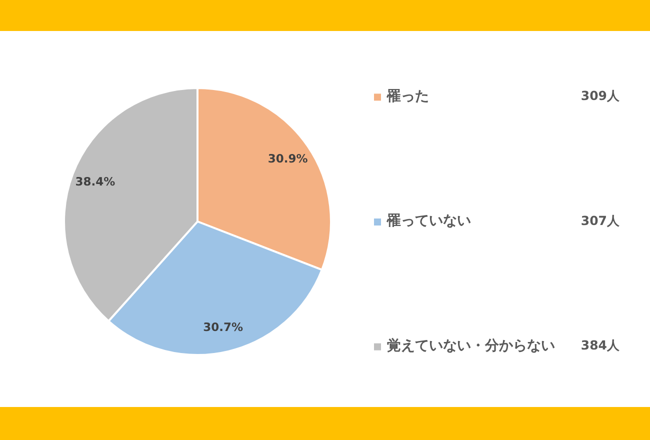 Image resolution: width=650 pixels, height=440 pixels. Describe the element at coordinates (471, 345) in the screenshot. I see `legend-label: 覚えていない・分からない` at that location.